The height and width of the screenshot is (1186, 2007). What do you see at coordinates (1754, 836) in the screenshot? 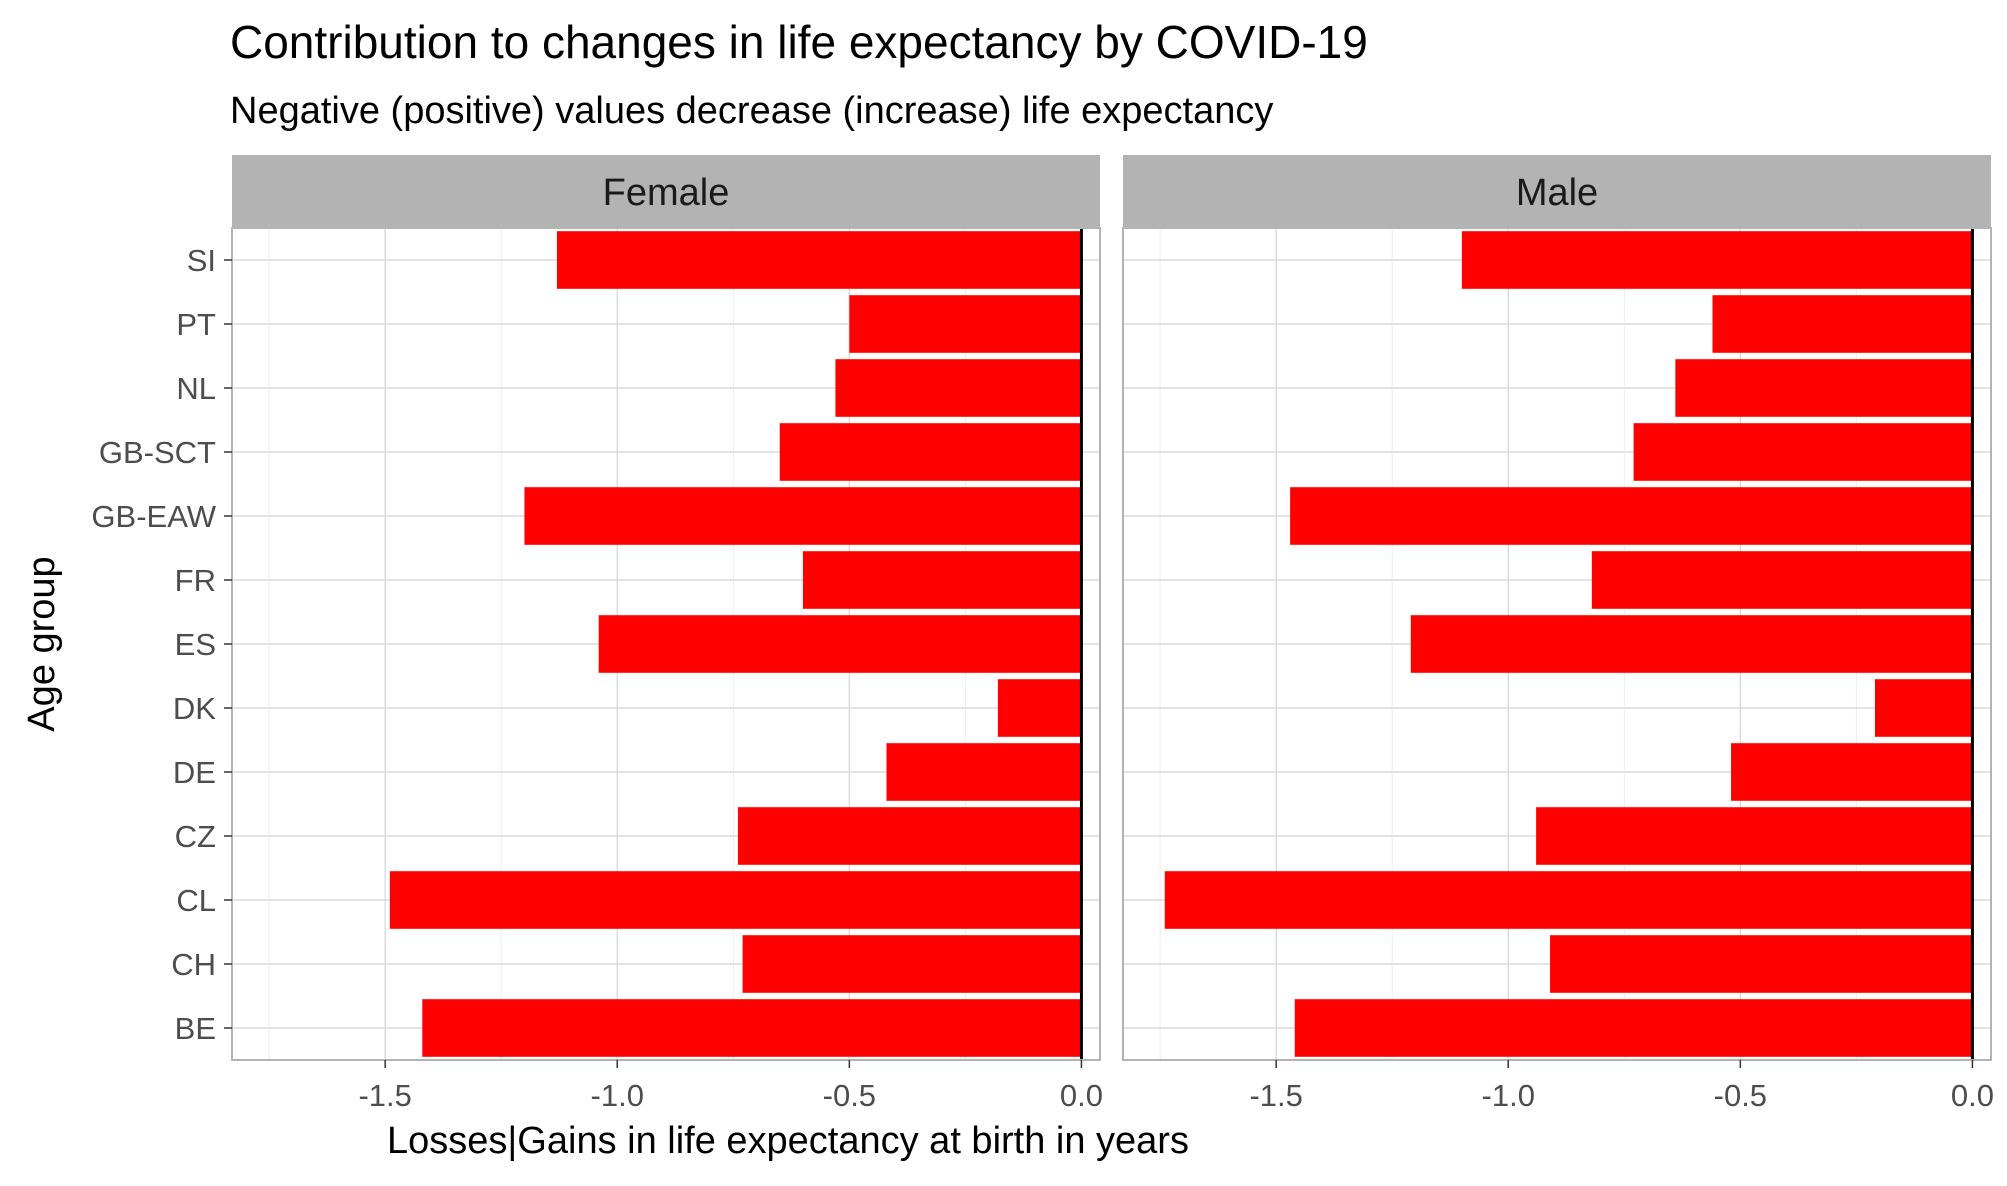
I see `bar-male-cz` at bounding box center [1754, 836].